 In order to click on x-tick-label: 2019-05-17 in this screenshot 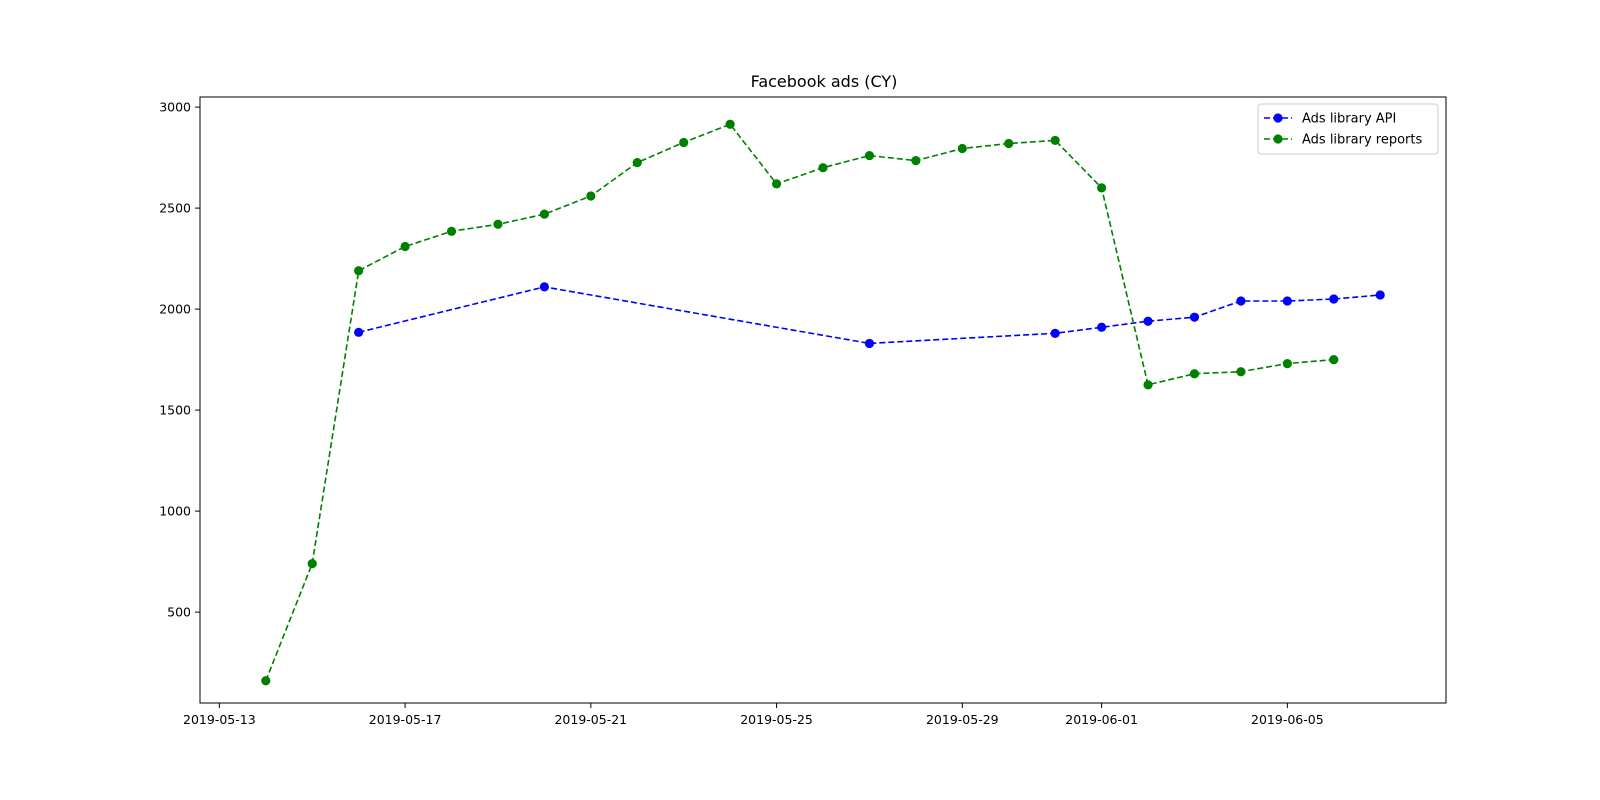, I will do `click(405, 719)`.